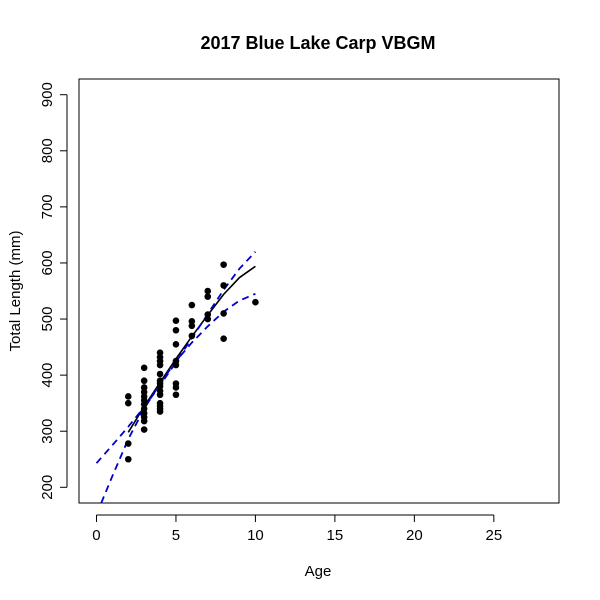 This screenshot has height=600, width=600. I want to click on x-axis: 0 5 10 15 20 25, so click(297, 529).